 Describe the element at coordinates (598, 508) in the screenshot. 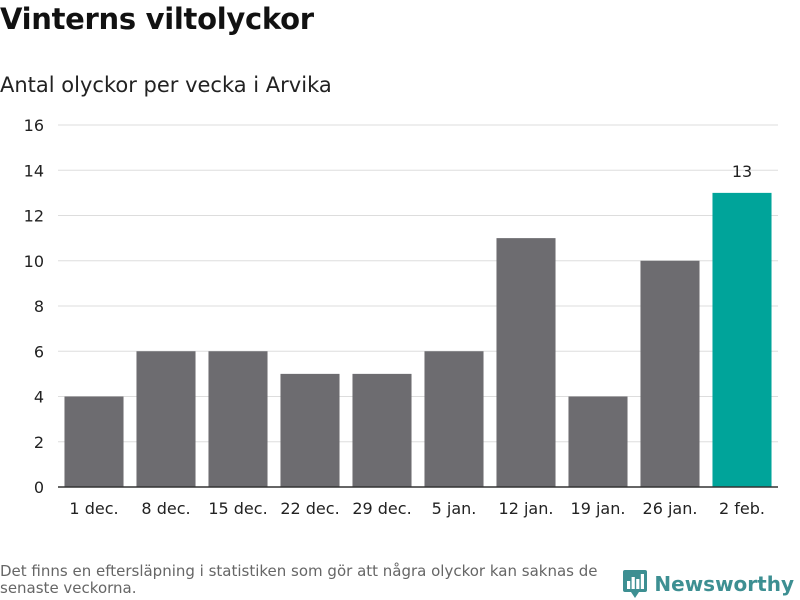

I see `x-tick-label: 19 jan.` at that location.